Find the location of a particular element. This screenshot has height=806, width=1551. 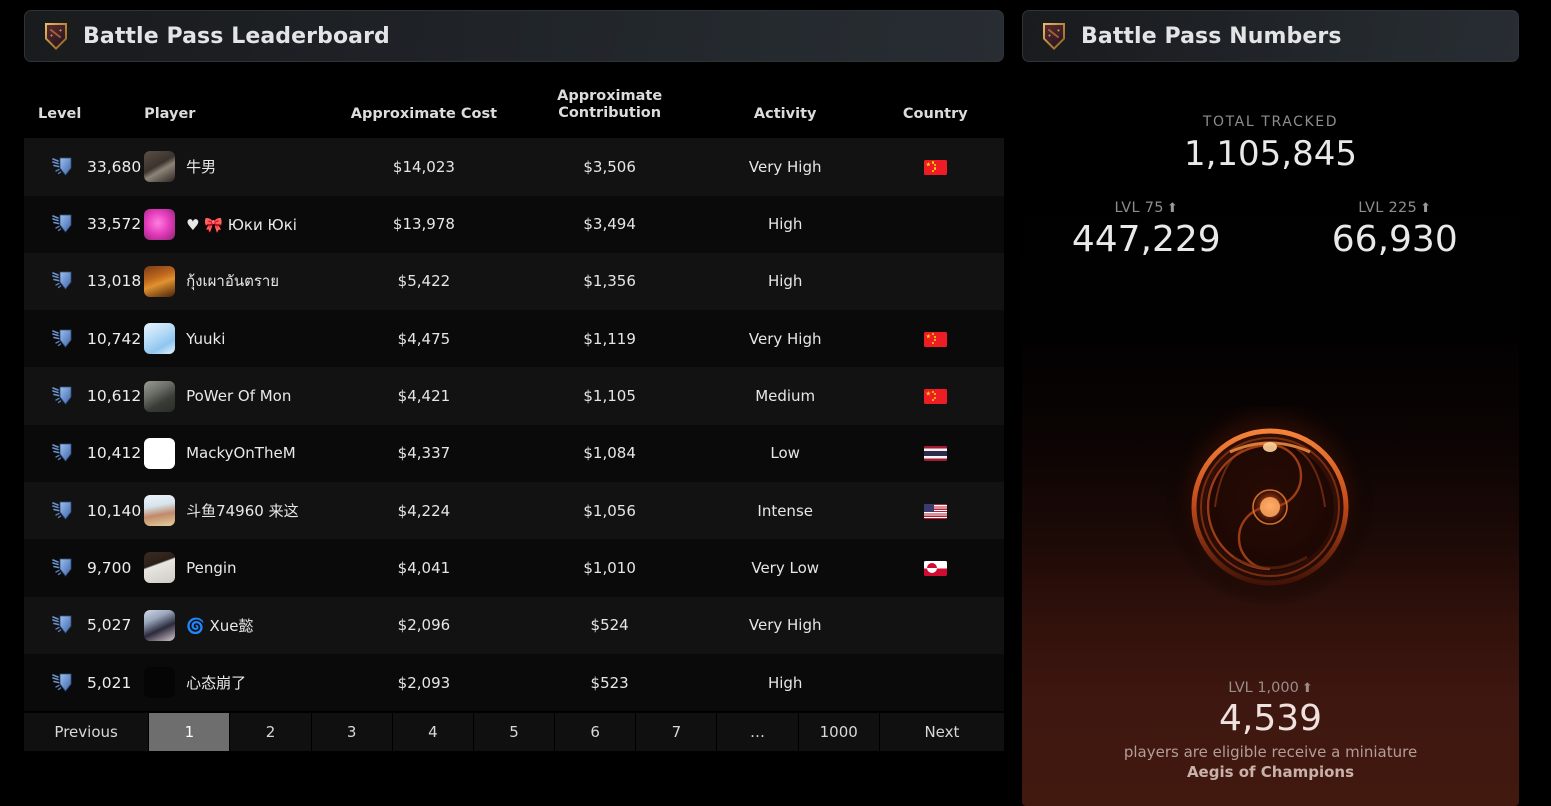

column-header-contribution: Approximate Contribution is located at coordinates (609, 106).